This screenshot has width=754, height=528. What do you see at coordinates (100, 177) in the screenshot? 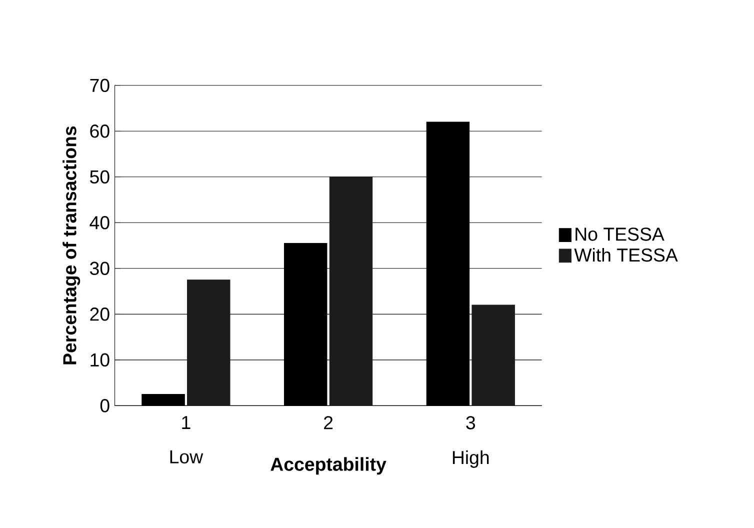
I see `y-tick-label: 50` at bounding box center [100, 177].